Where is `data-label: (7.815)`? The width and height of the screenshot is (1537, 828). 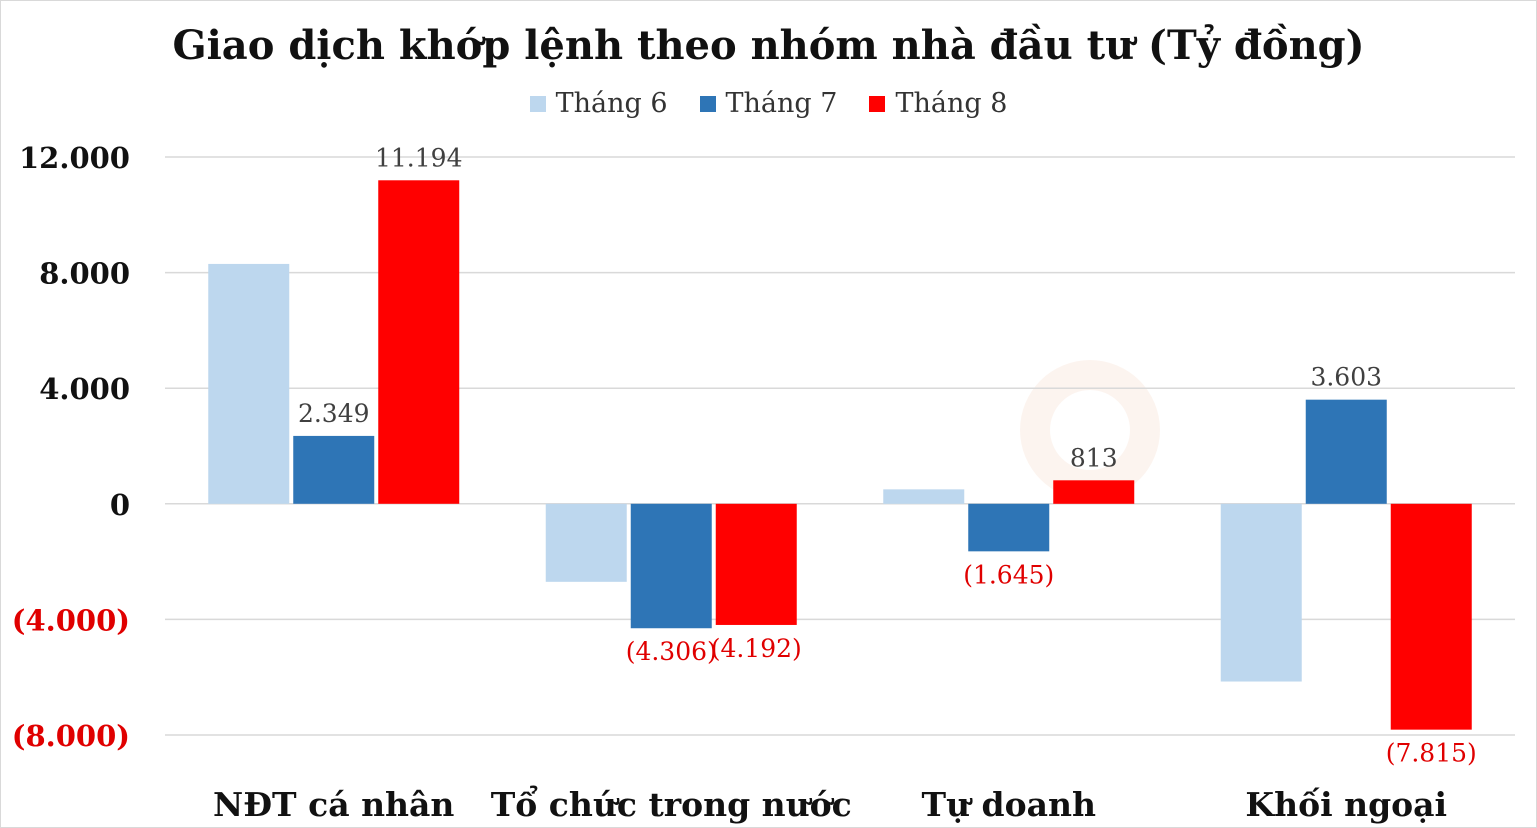 data-label: (7.815) is located at coordinates (1431, 753).